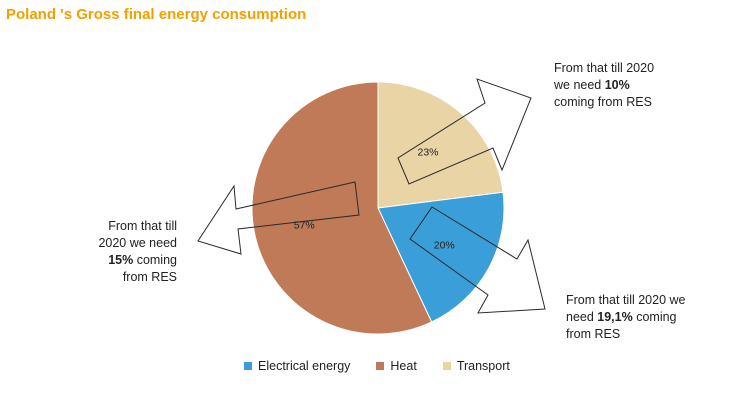  I want to click on transport-annotation-line1: From that till 2020, so click(604, 68).